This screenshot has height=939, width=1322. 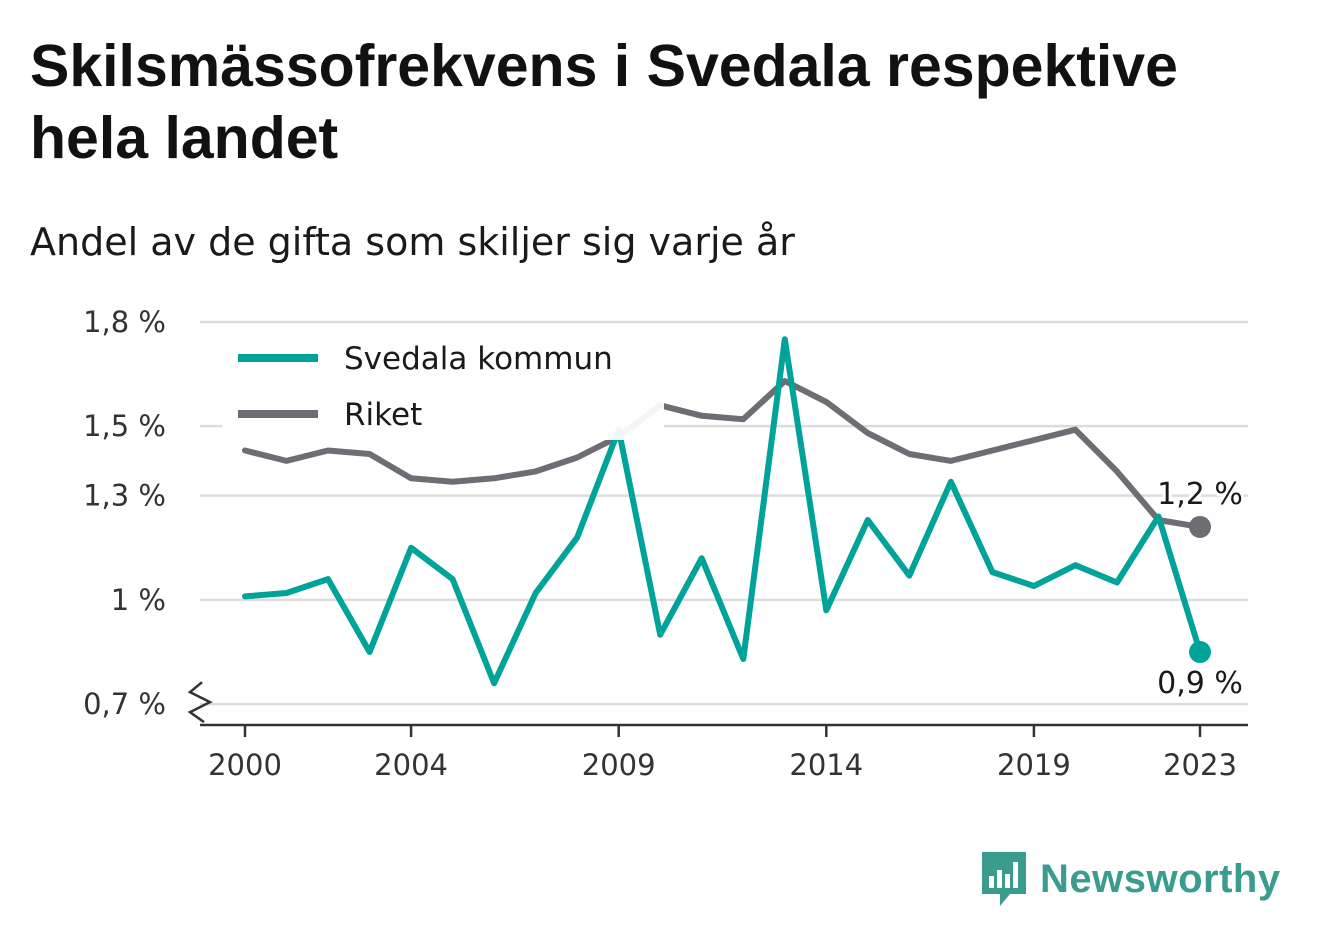 What do you see at coordinates (826, 765) in the screenshot?
I see `x-tick-label: 2014` at bounding box center [826, 765].